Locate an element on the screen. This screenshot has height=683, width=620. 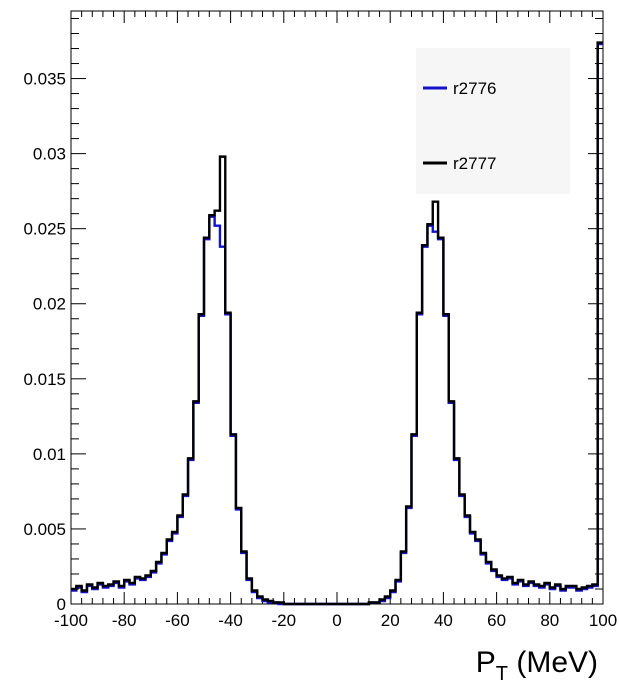
y-tick-label: 0.02 is located at coordinates (49, 304).